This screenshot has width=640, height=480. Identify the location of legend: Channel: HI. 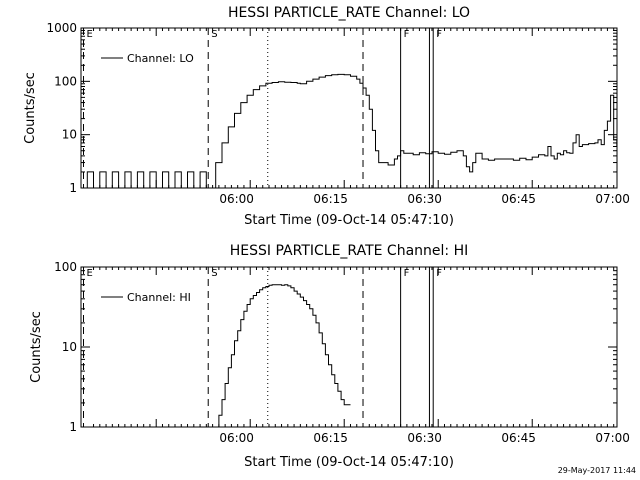
(146, 297).